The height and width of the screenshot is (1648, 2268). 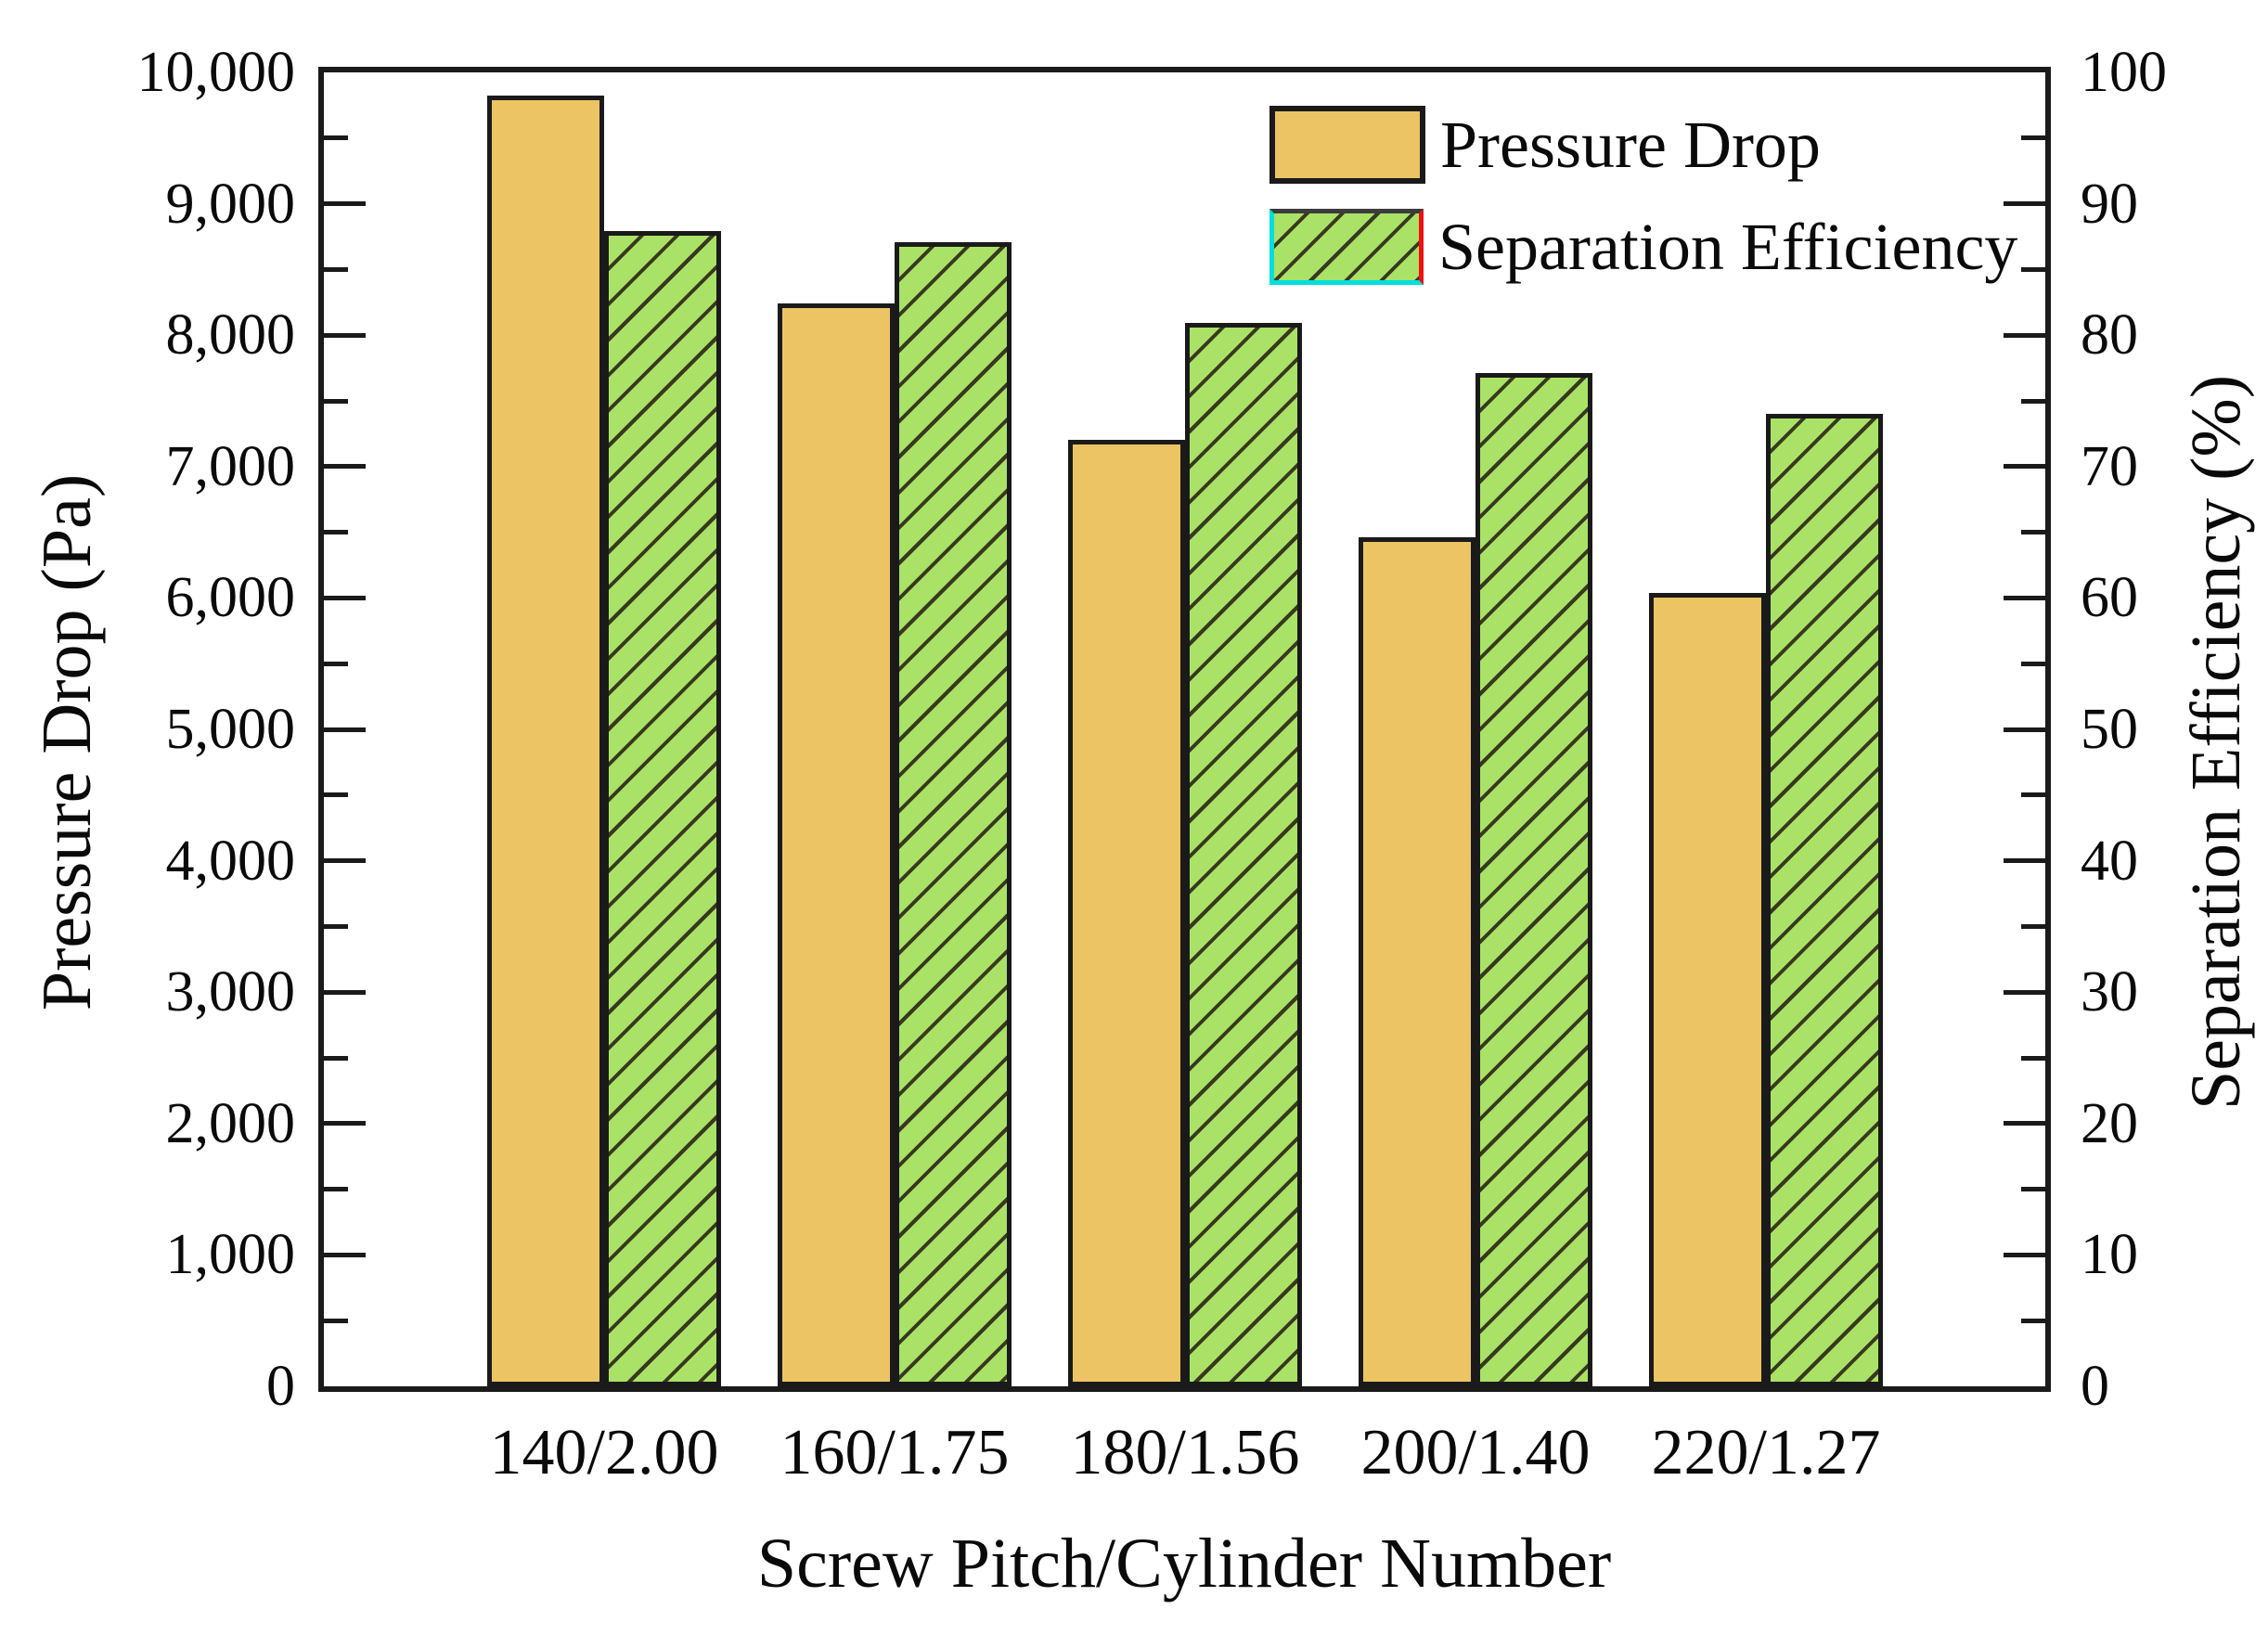 I want to click on legend-row-pressure-drop: Pressure Drop, so click(x=1643, y=144).